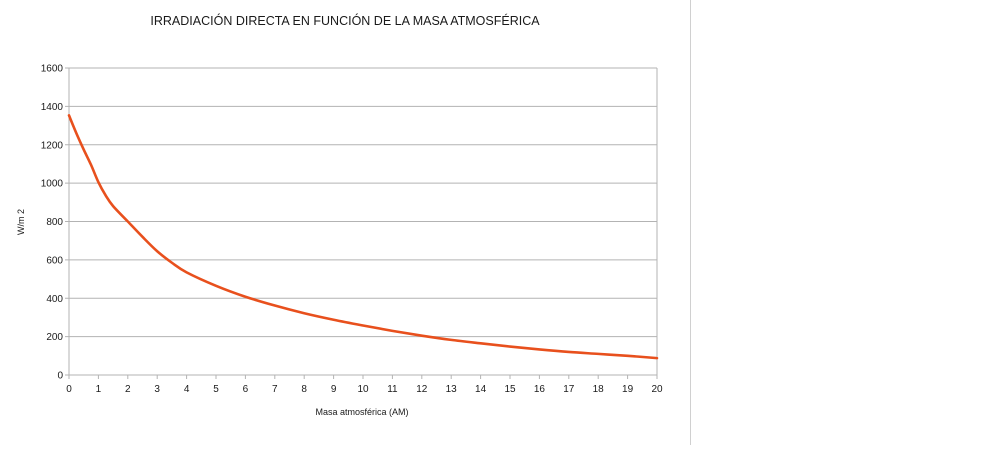 The image size is (1000, 462). What do you see at coordinates (628, 389) in the screenshot?
I see `x-tick-label: 19` at bounding box center [628, 389].